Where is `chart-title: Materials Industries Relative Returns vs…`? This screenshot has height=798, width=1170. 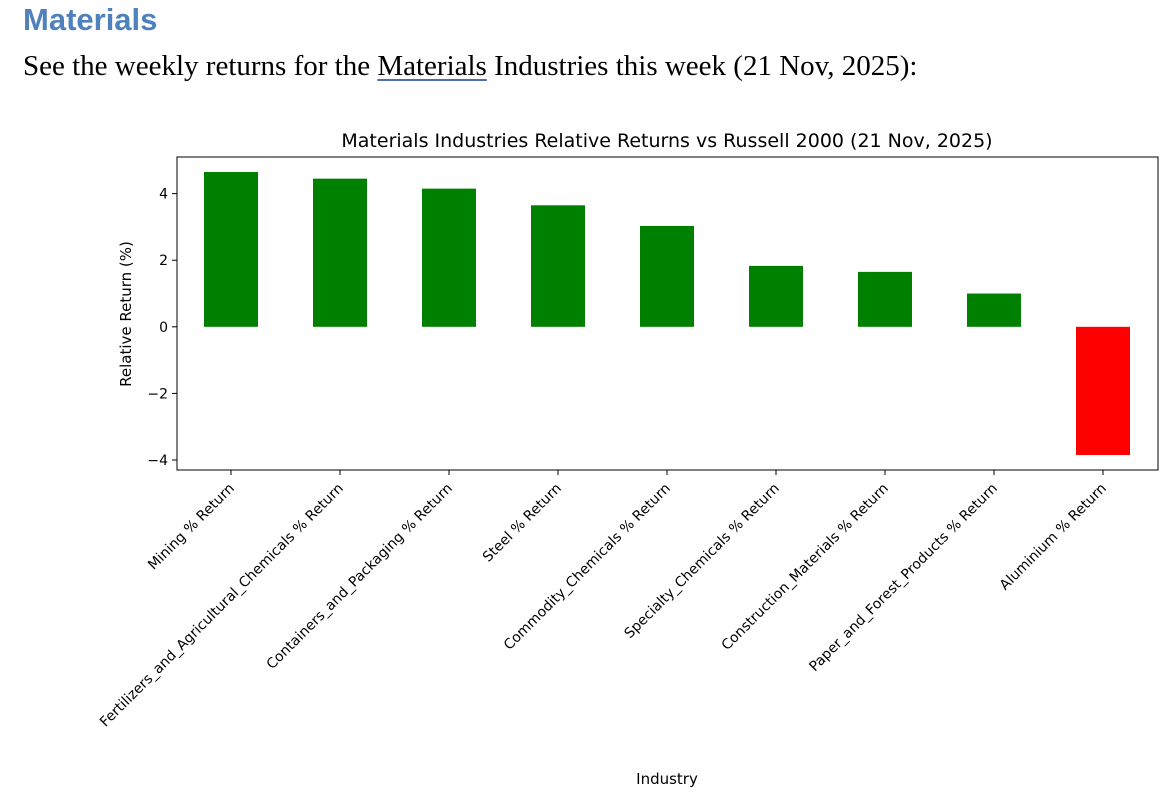
chart-title: Materials Industries Relative Returns vs… is located at coordinates (666, 141).